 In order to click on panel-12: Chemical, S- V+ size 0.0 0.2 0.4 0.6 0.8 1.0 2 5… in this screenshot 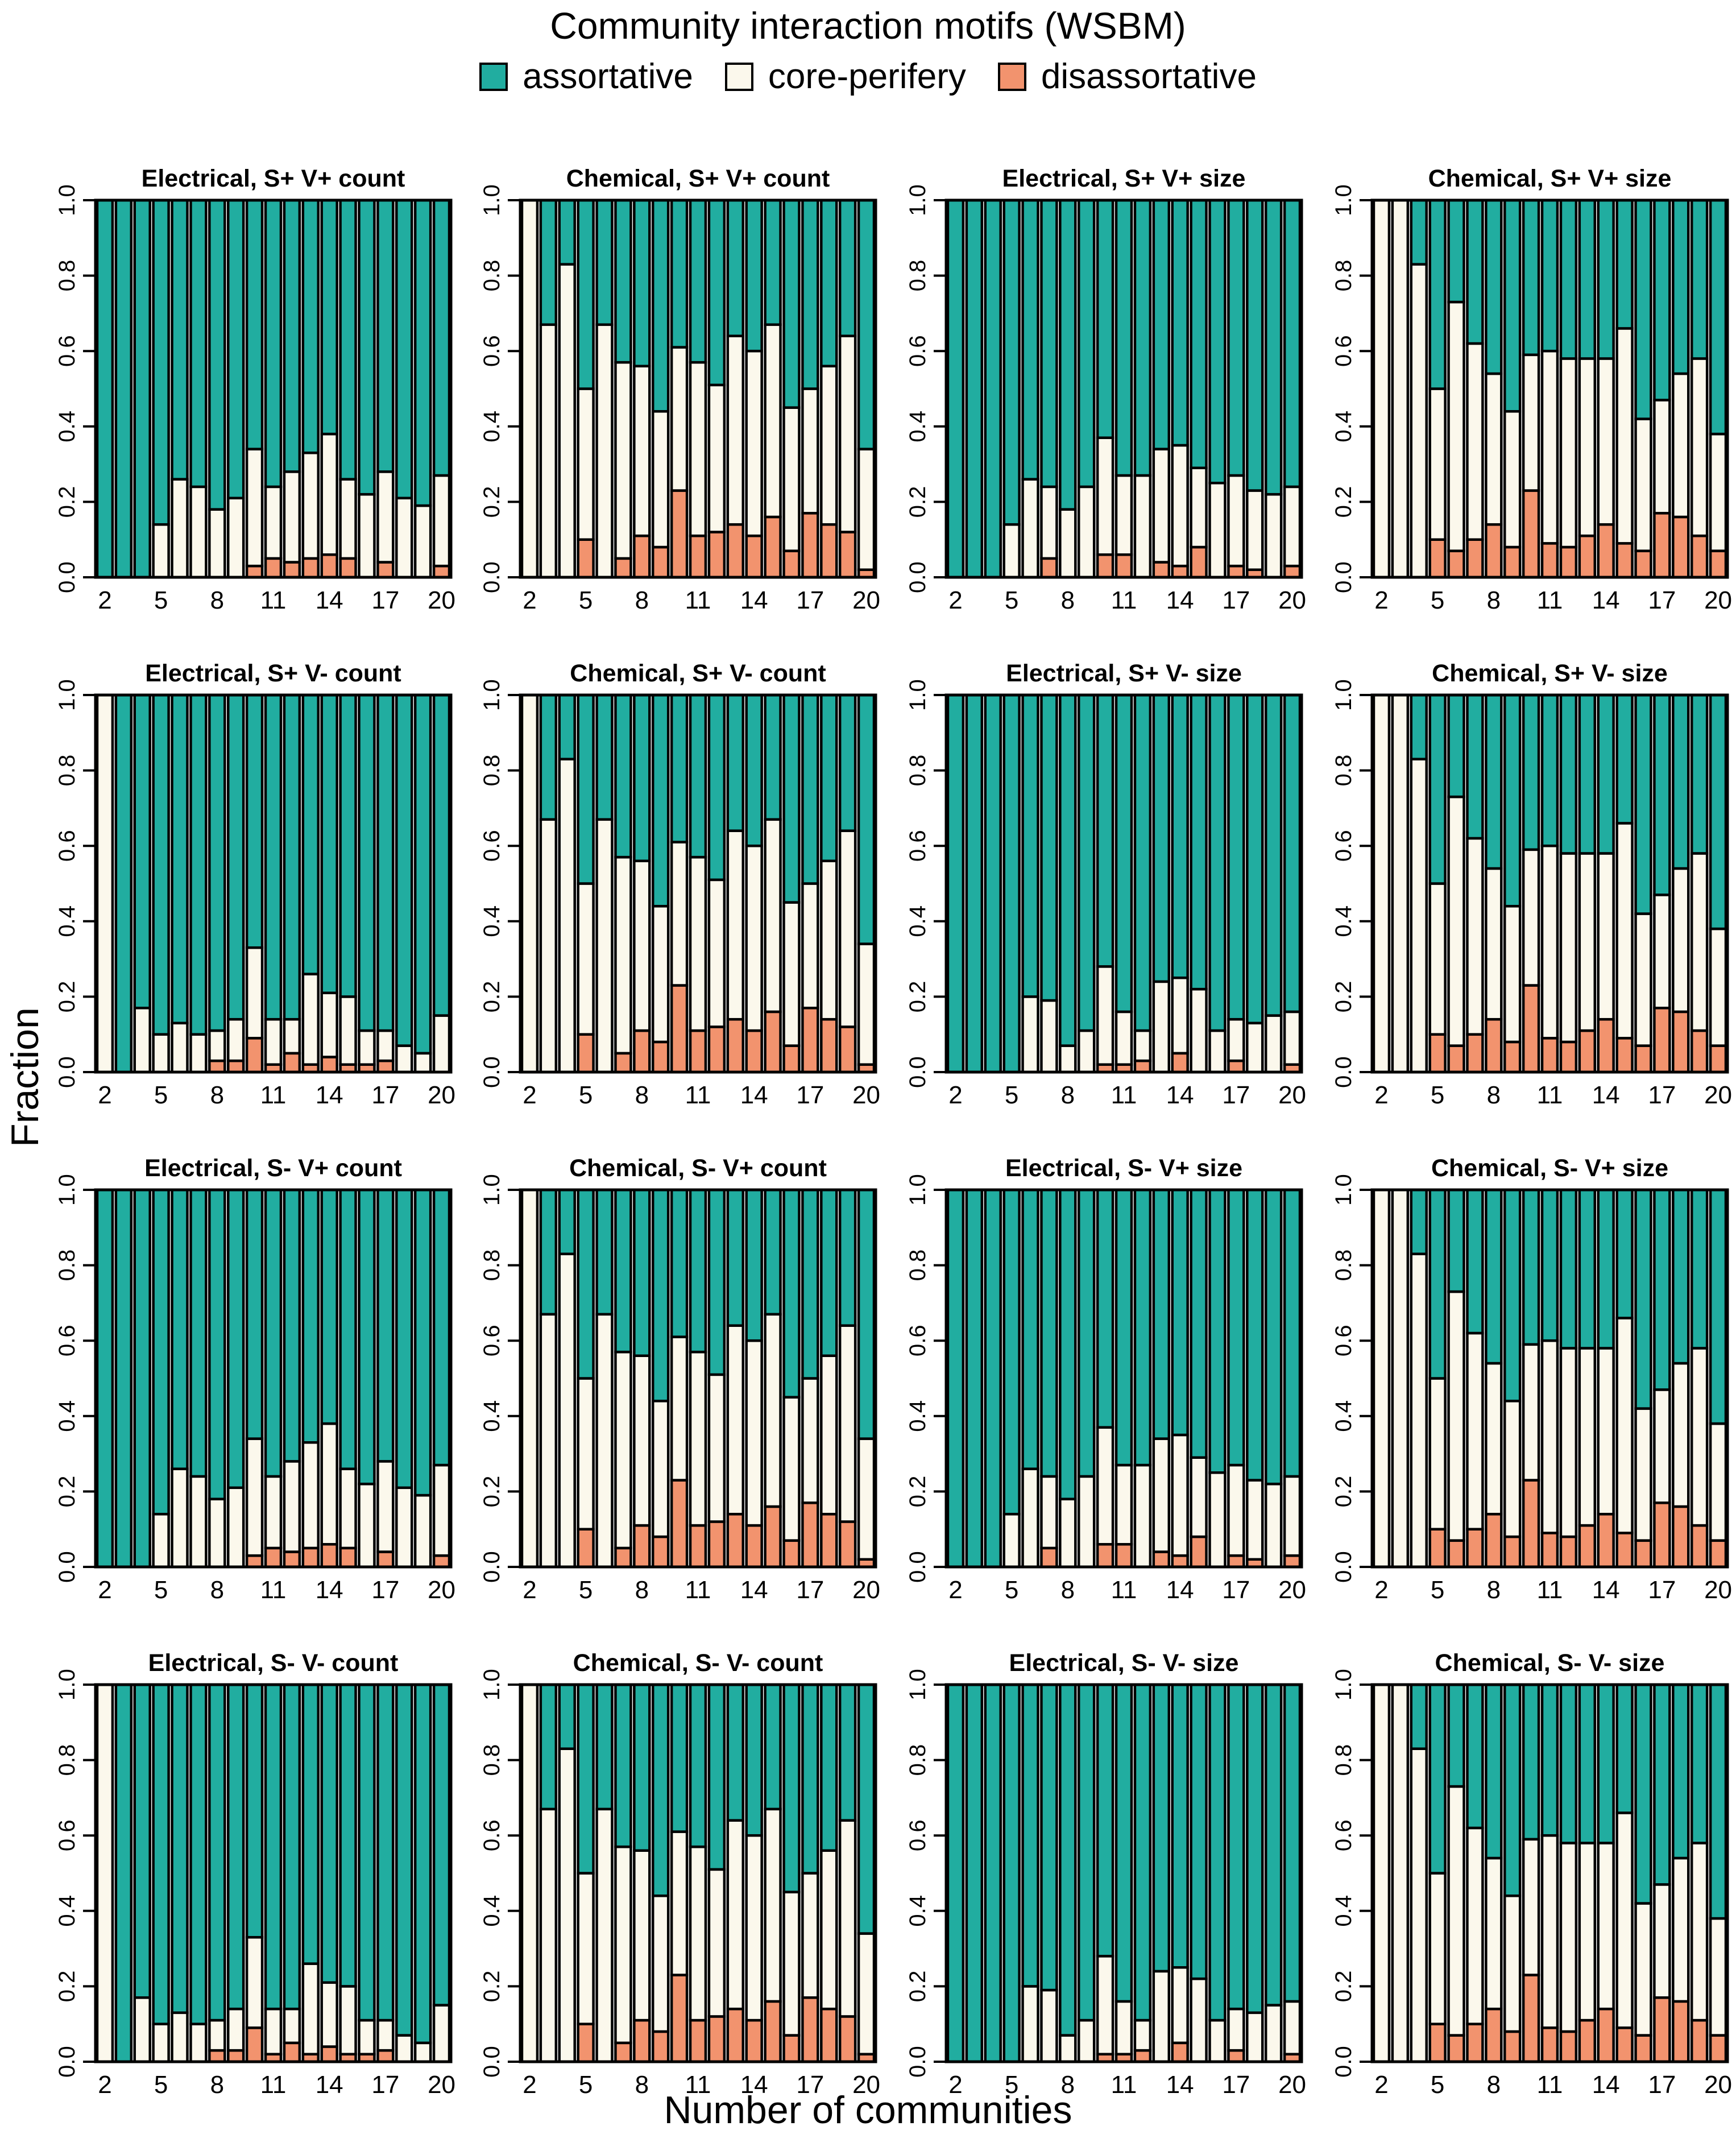, I will do `click(1531, 1379)`.